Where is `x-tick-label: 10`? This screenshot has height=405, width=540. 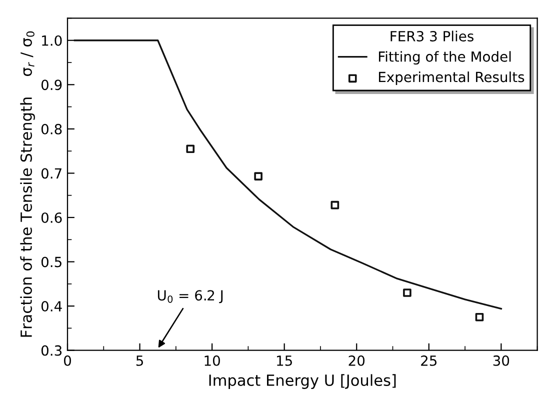 x-tick-label: 10 is located at coordinates (212, 360).